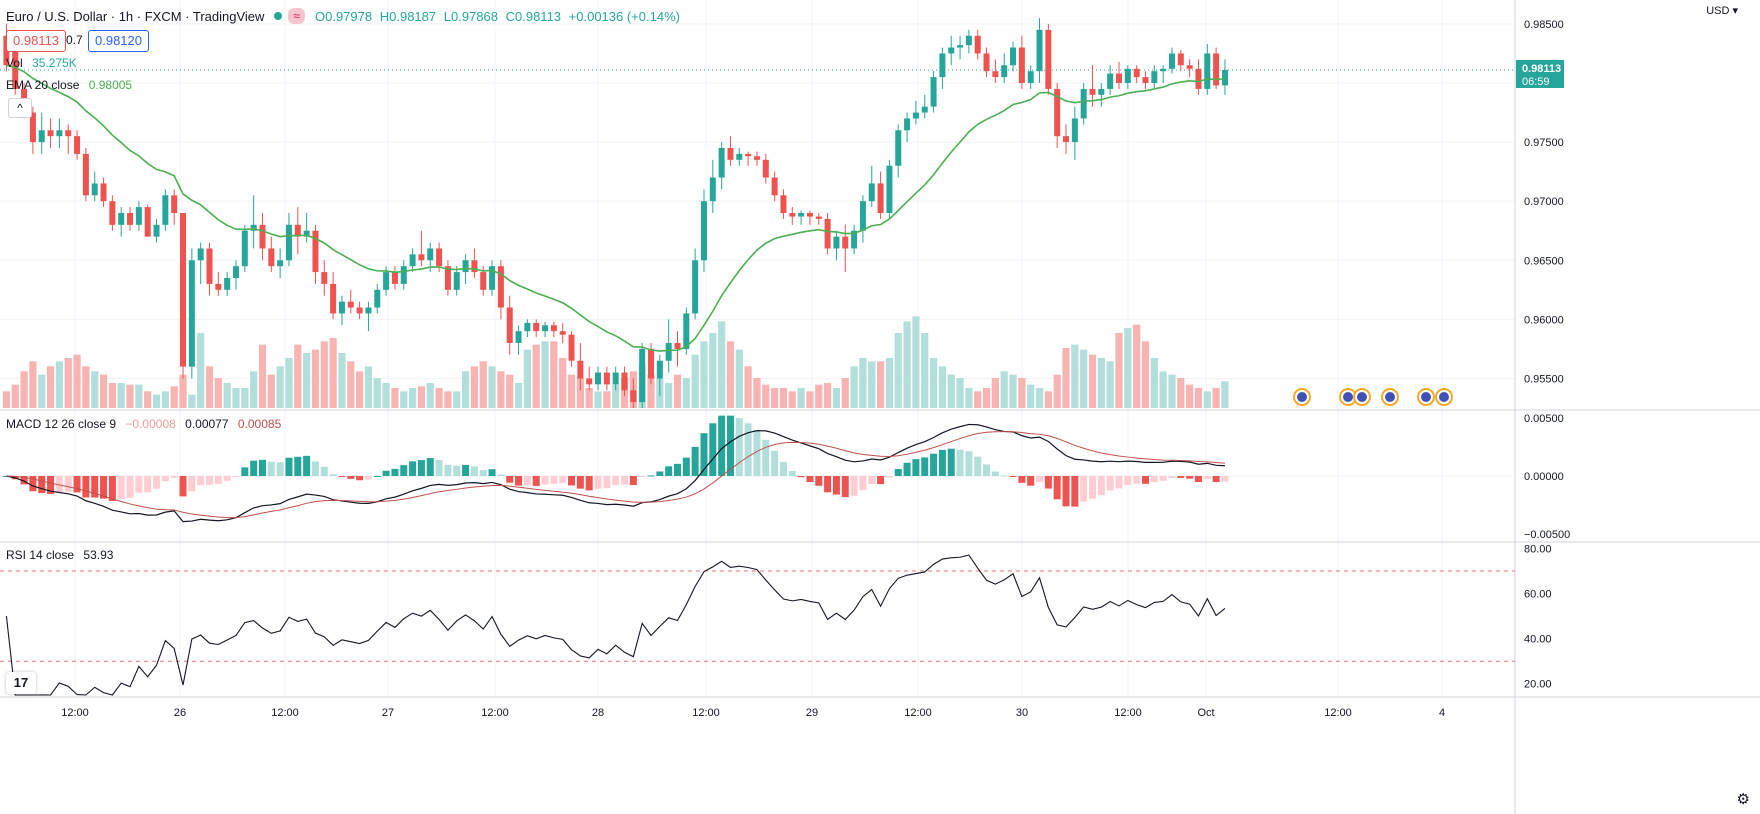 The height and width of the screenshot is (814, 1760). What do you see at coordinates (1544, 261) in the screenshot?
I see `price-tick-label: 0.96500` at bounding box center [1544, 261].